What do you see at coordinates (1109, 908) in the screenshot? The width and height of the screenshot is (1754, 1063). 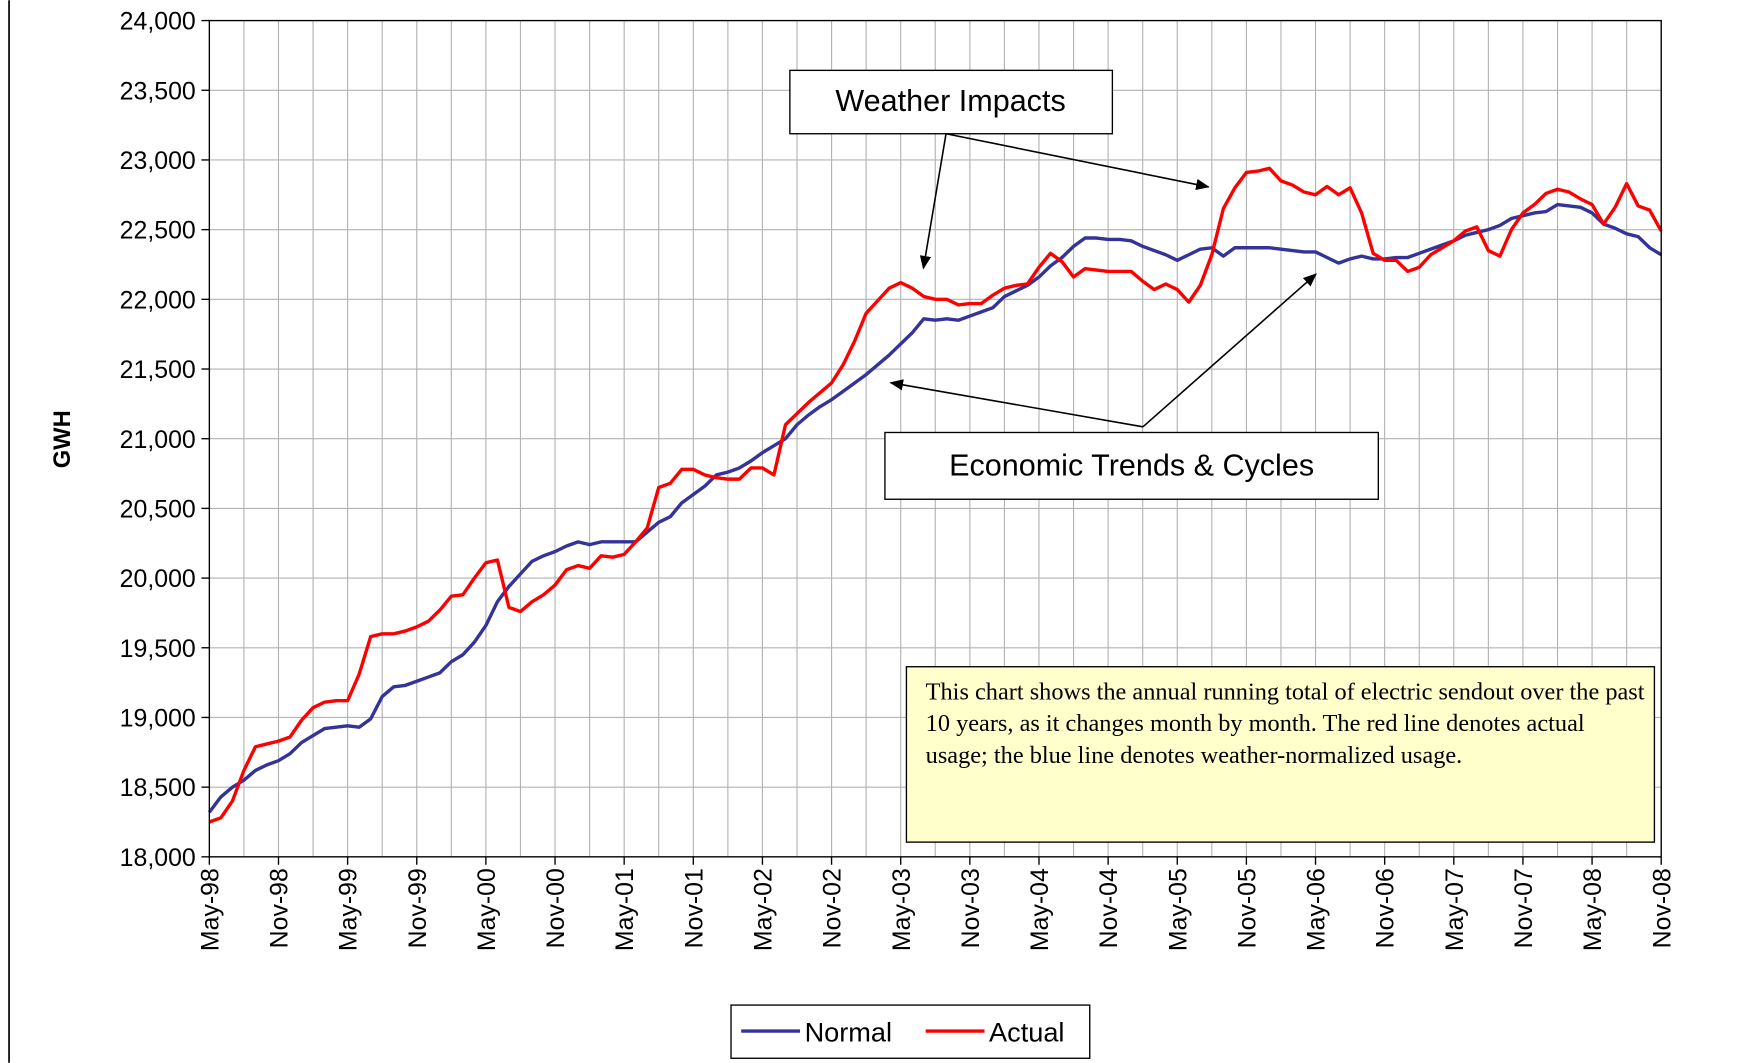 I see `x-tick-label: Nov-04` at bounding box center [1109, 908].